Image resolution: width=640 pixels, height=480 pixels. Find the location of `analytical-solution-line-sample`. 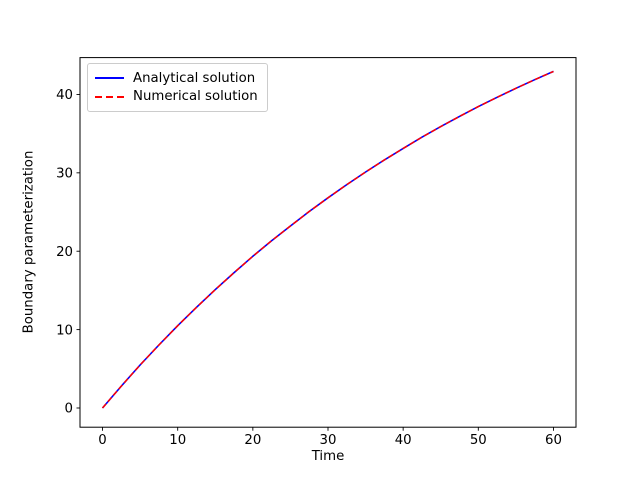

analytical-solution-line-sample is located at coordinates (109, 78).